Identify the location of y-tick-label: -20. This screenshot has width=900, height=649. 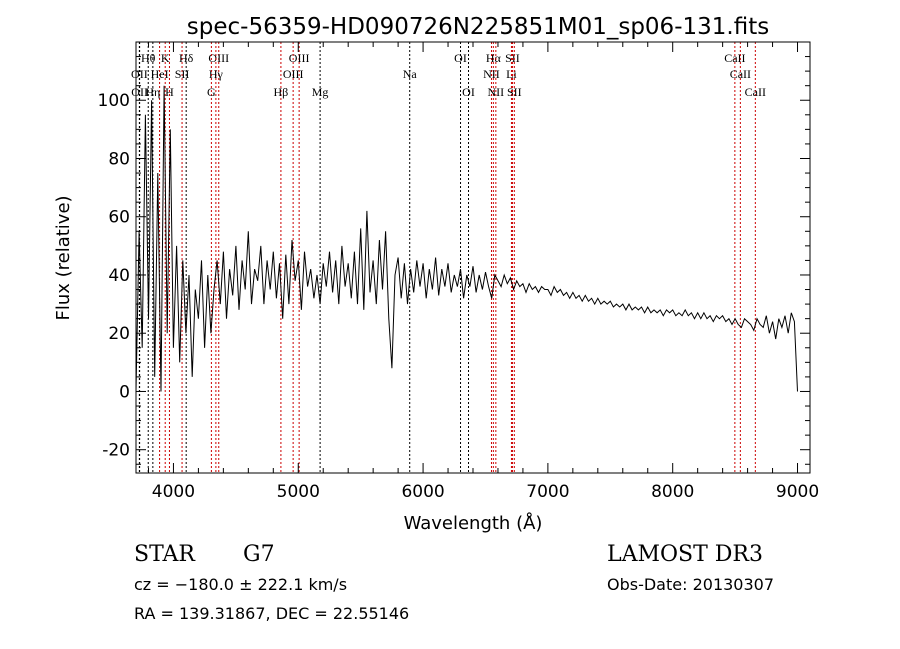
(116, 451).